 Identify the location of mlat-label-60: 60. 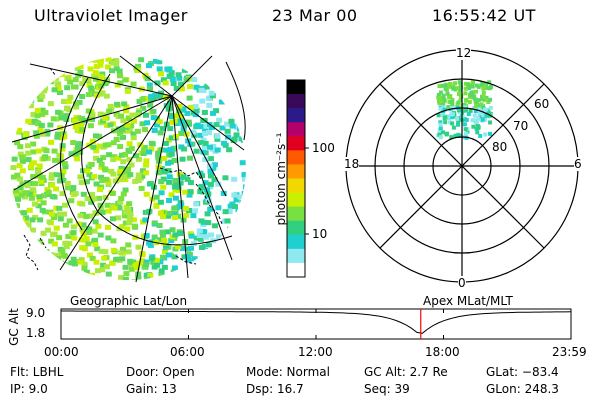
(542, 104).